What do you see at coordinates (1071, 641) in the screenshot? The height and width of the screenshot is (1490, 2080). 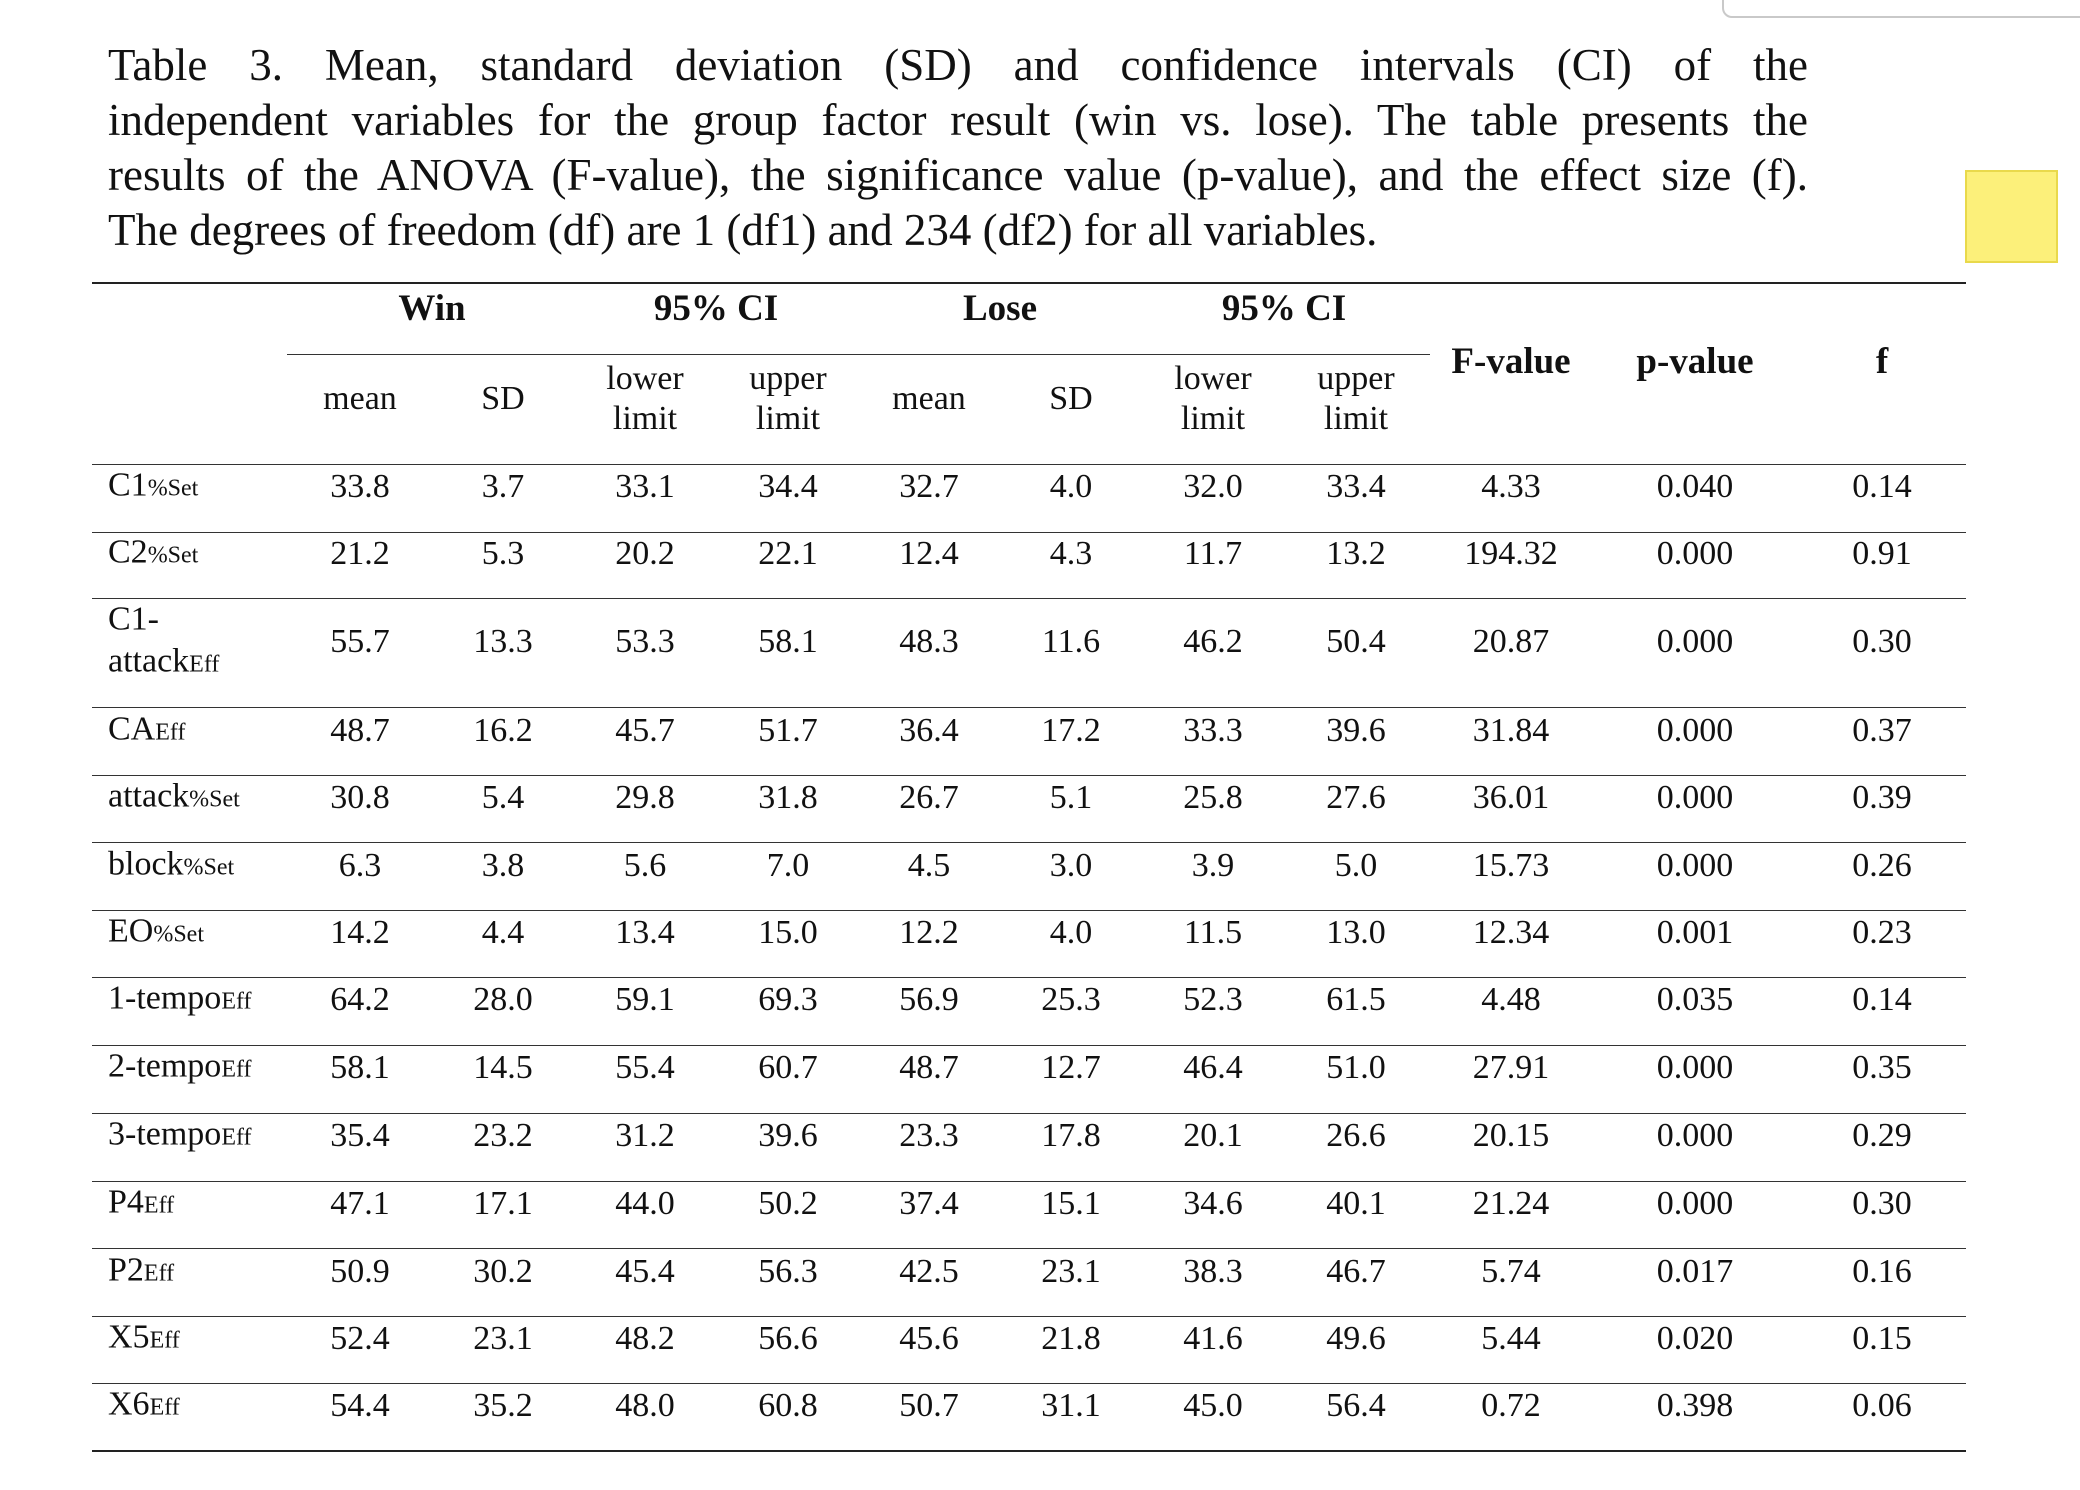 I see `table-cell: 11.6` at bounding box center [1071, 641].